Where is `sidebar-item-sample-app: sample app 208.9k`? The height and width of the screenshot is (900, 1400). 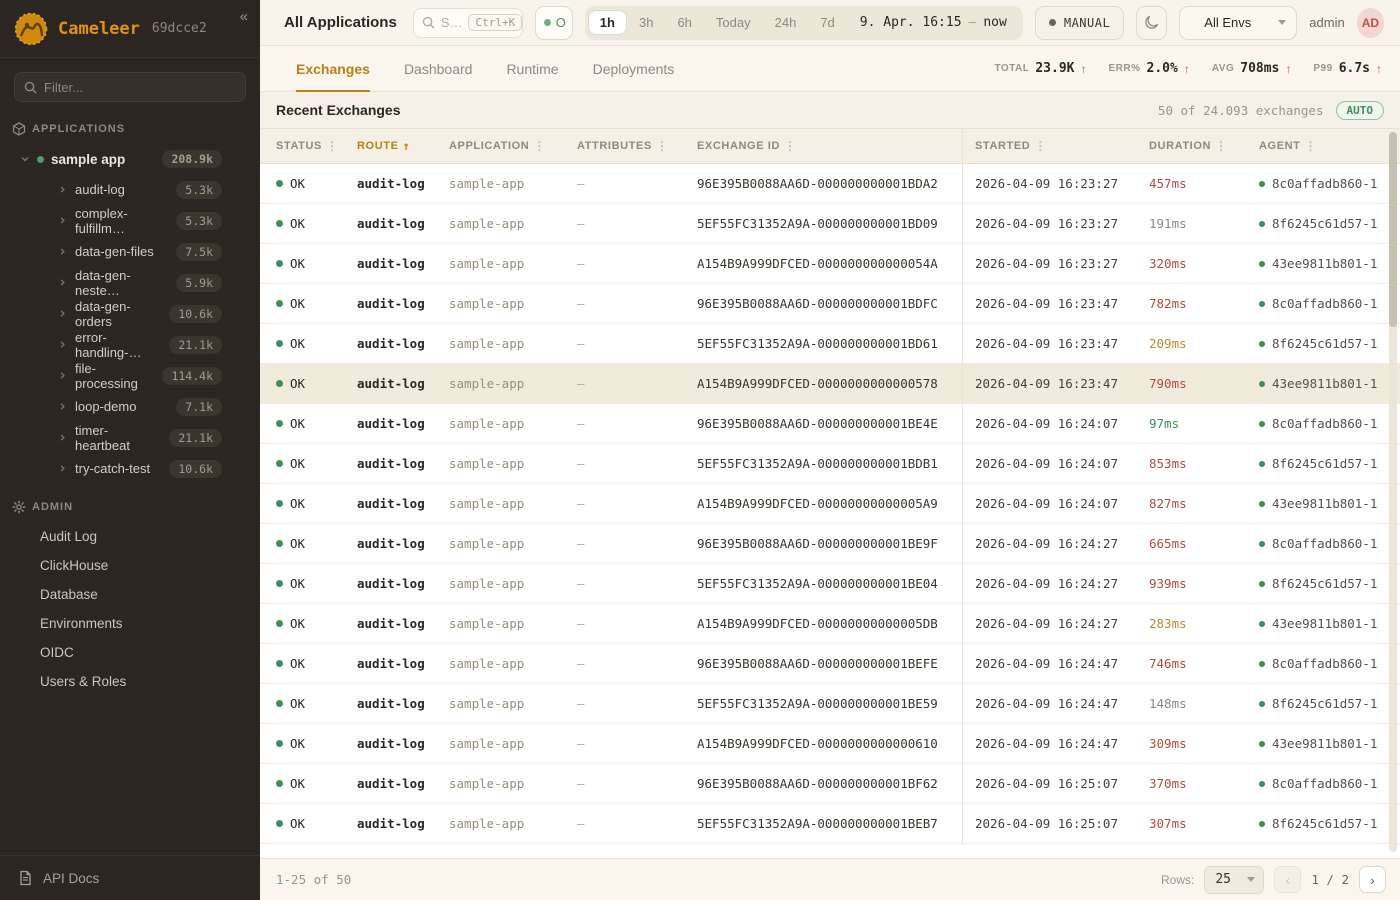
sidebar-item-sample-app: sample app 208.9k is located at coordinates (130, 159).